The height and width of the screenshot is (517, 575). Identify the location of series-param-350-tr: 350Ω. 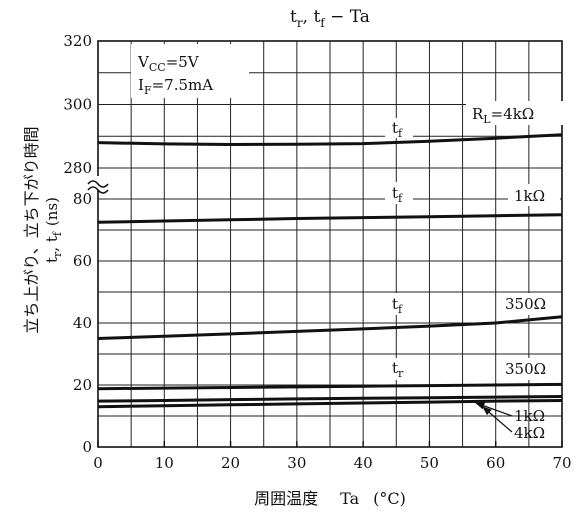
(525, 369).